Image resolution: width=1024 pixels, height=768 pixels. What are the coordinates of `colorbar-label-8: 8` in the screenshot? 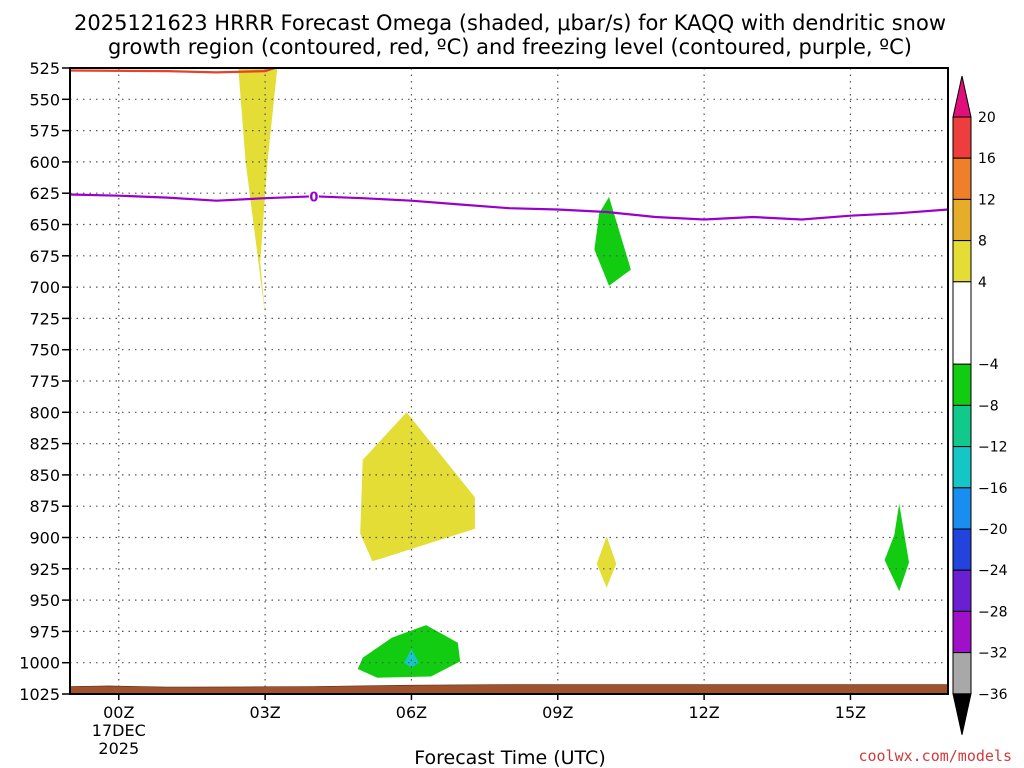 It's located at (982, 242).